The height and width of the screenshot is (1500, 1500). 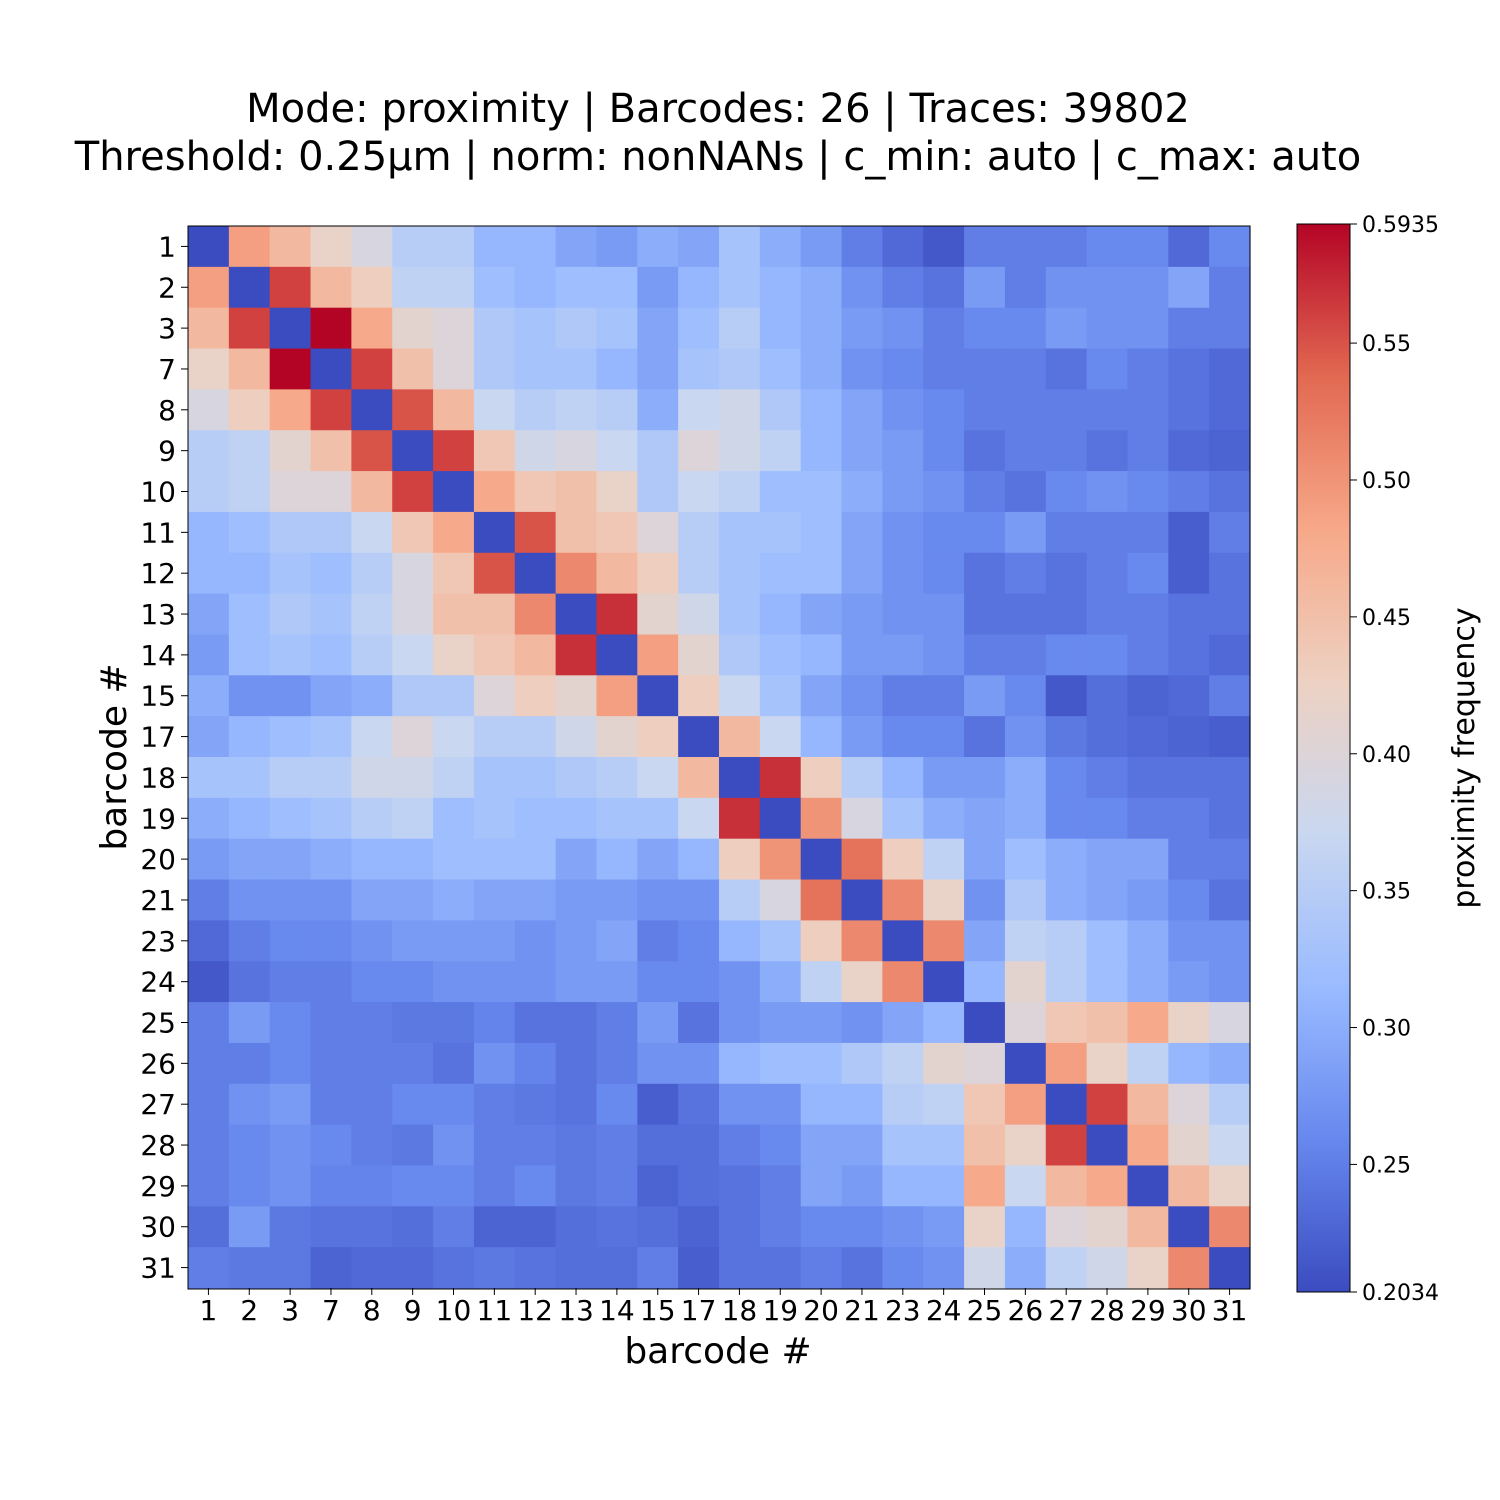 What do you see at coordinates (167, 410) in the screenshot?
I see `y-tick-label: 8` at bounding box center [167, 410].